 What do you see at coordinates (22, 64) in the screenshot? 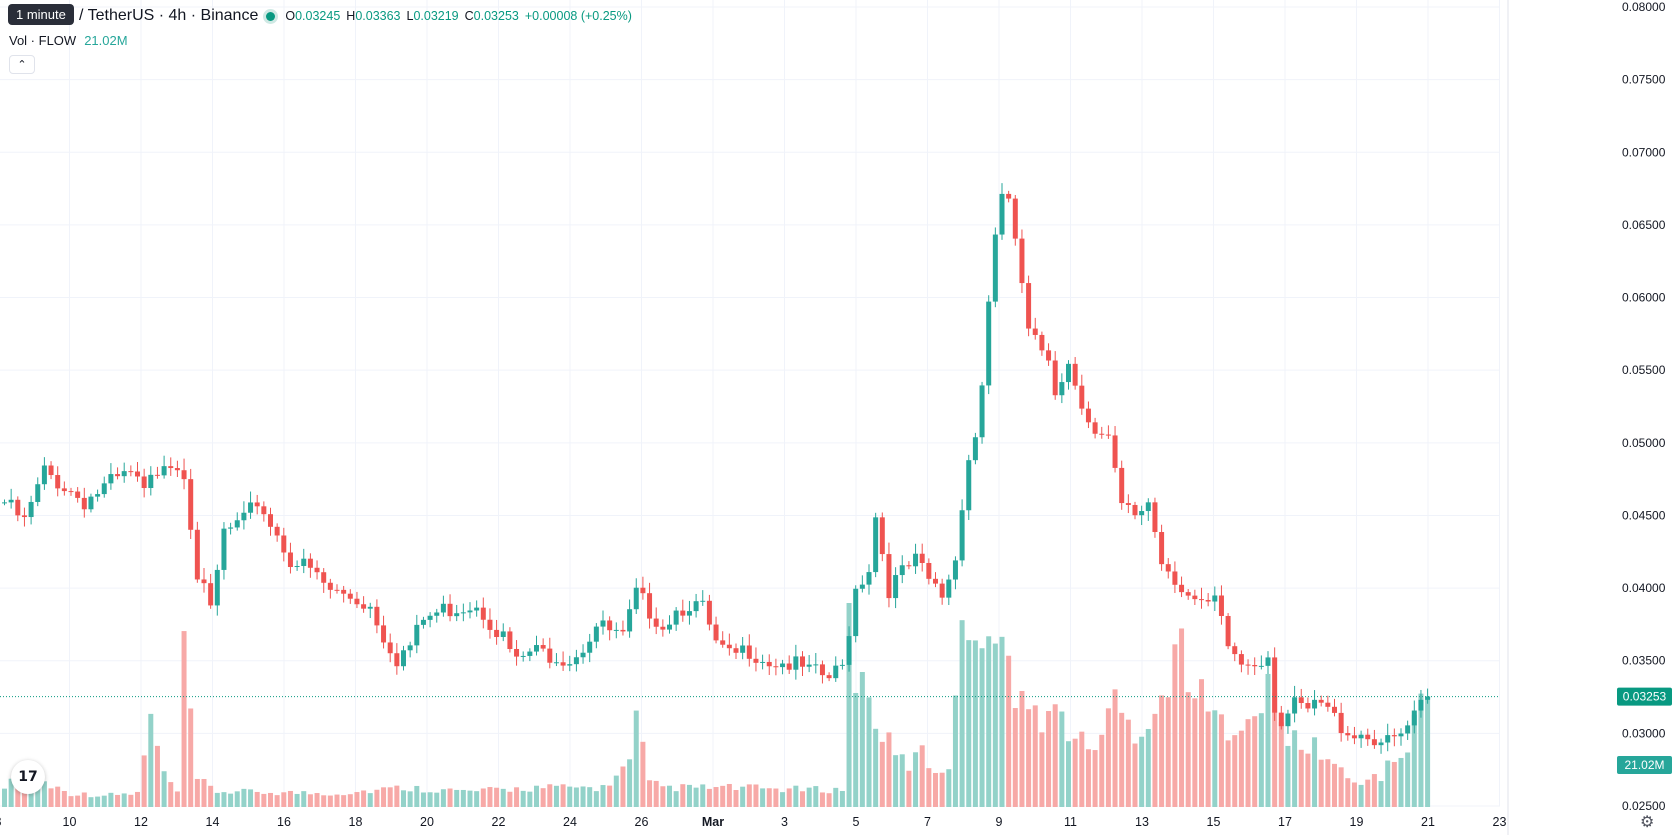
I see `collapse-legend-button: ⌃` at bounding box center [22, 64].